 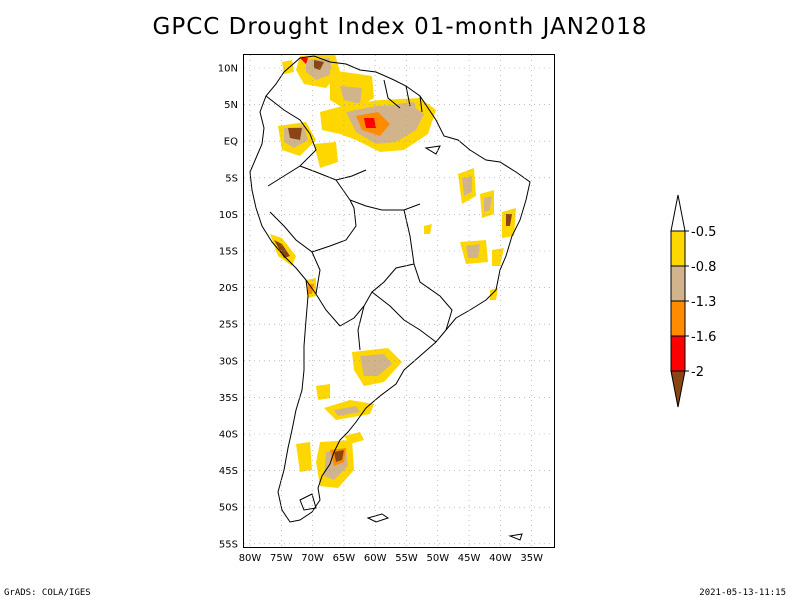 What do you see at coordinates (228, 398) in the screenshot?
I see `lat-label: 35S` at bounding box center [228, 398].